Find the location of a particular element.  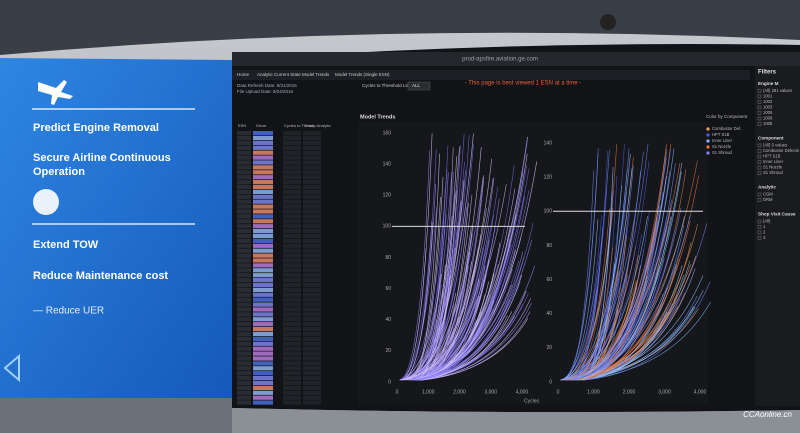

slide-item: Extend TOW is located at coordinates (66, 245).